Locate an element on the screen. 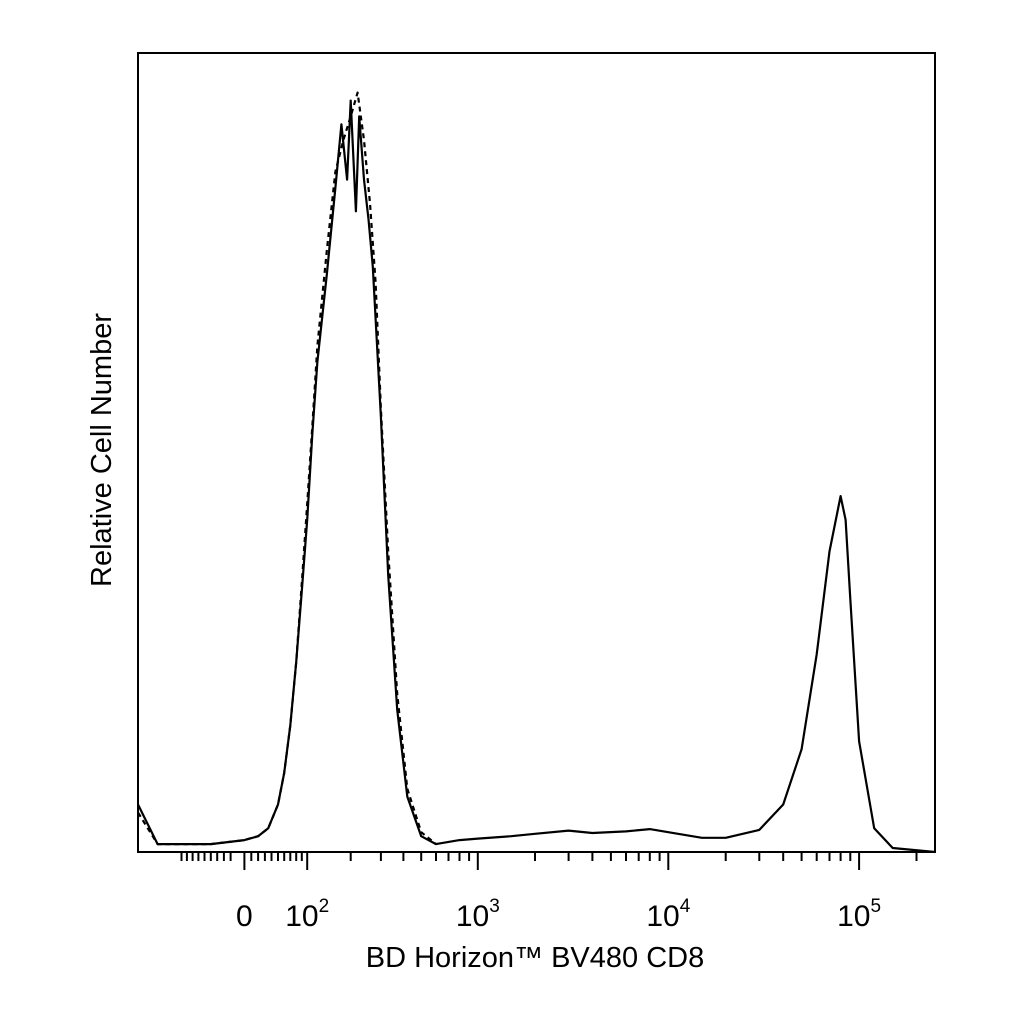  y-axis-title: Relative Cell Number is located at coordinates (102, 450).